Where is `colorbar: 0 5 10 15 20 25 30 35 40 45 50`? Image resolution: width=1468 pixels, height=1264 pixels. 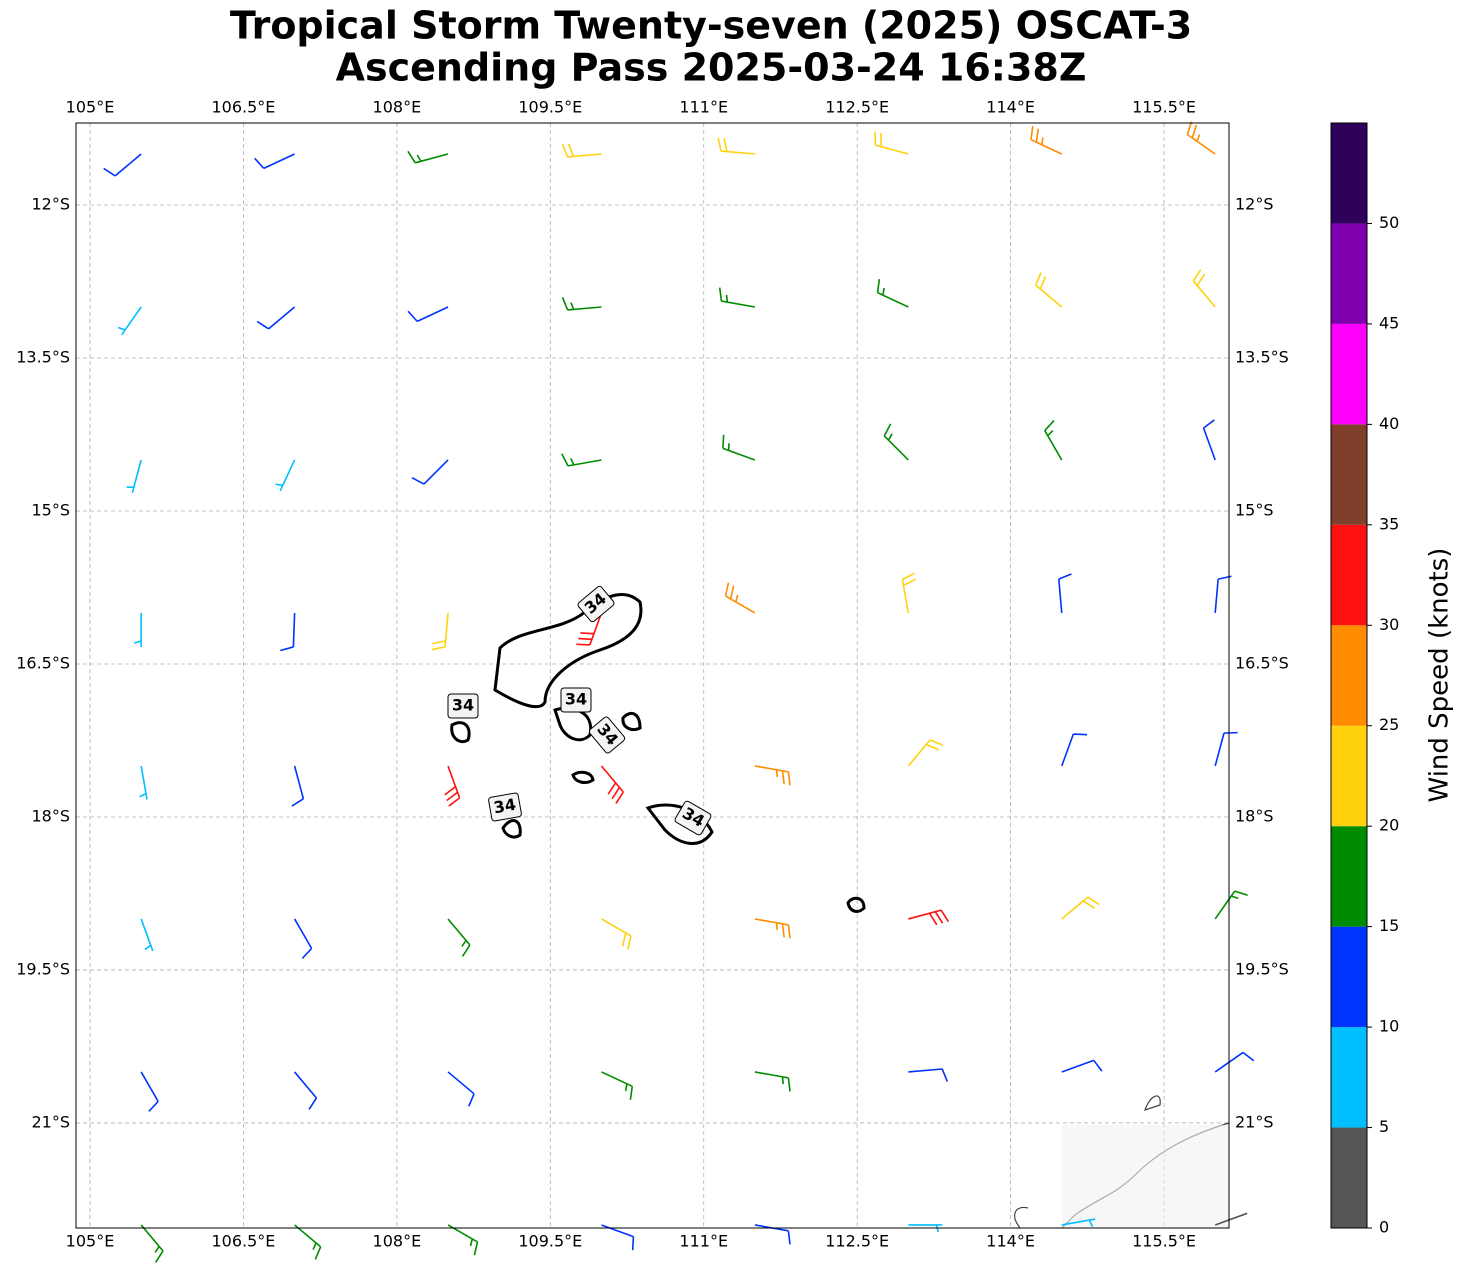 colorbar: 0 5 10 15 20 25 30 35 40 45 50 is located at coordinates (1364, 679).